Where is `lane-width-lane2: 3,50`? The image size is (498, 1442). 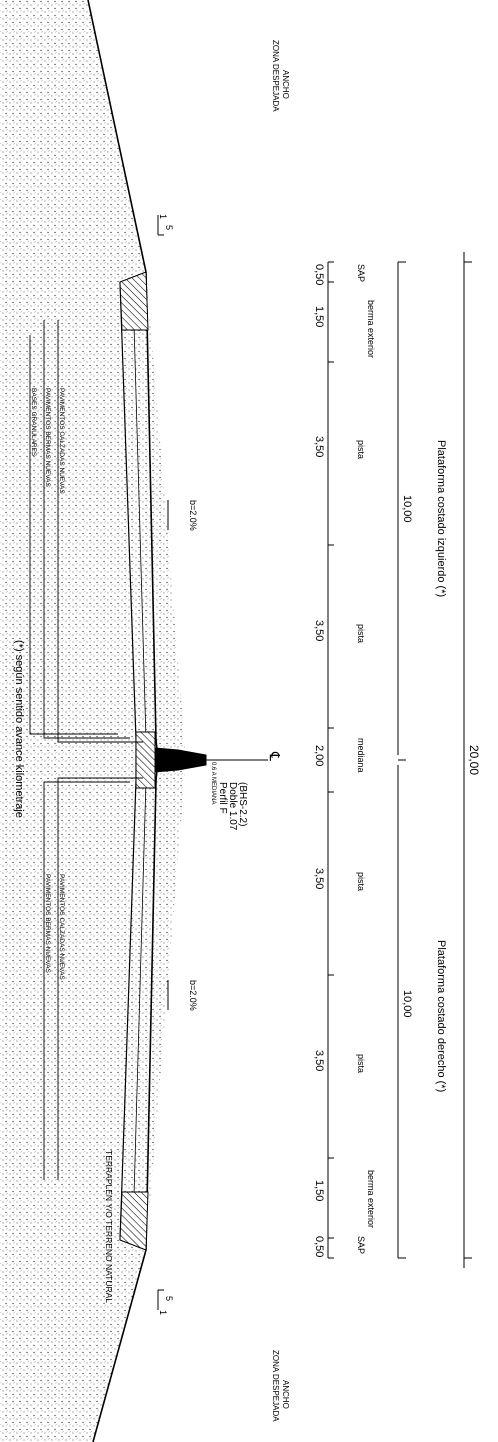 lane-width-lane2: 3,50 is located at coordinates (319, 630).